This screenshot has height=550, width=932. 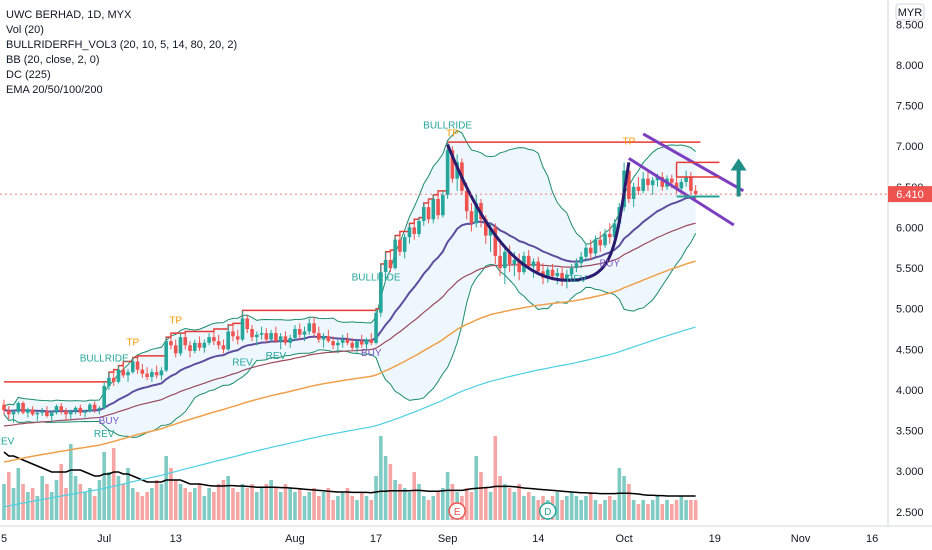 I want to click on event-marker: E, so click(x=457, y=511).